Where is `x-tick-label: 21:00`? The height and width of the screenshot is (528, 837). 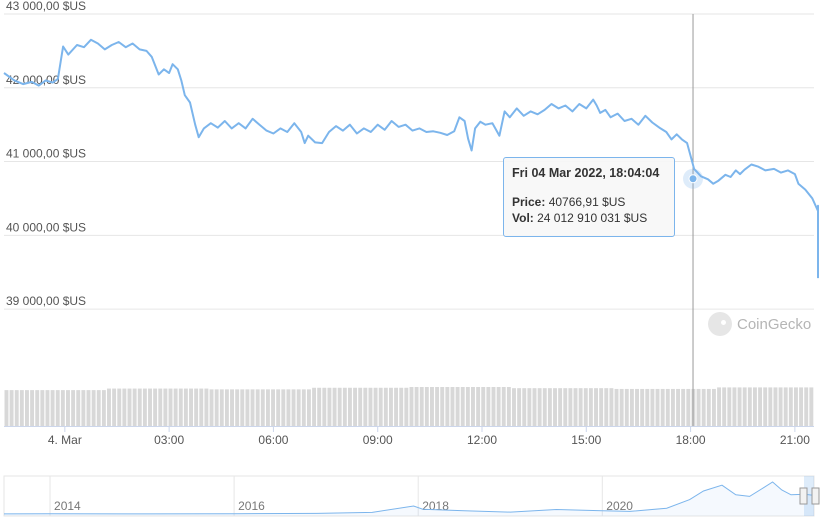
x-tick-label: 21:00 is located at coordinates (795, 440).